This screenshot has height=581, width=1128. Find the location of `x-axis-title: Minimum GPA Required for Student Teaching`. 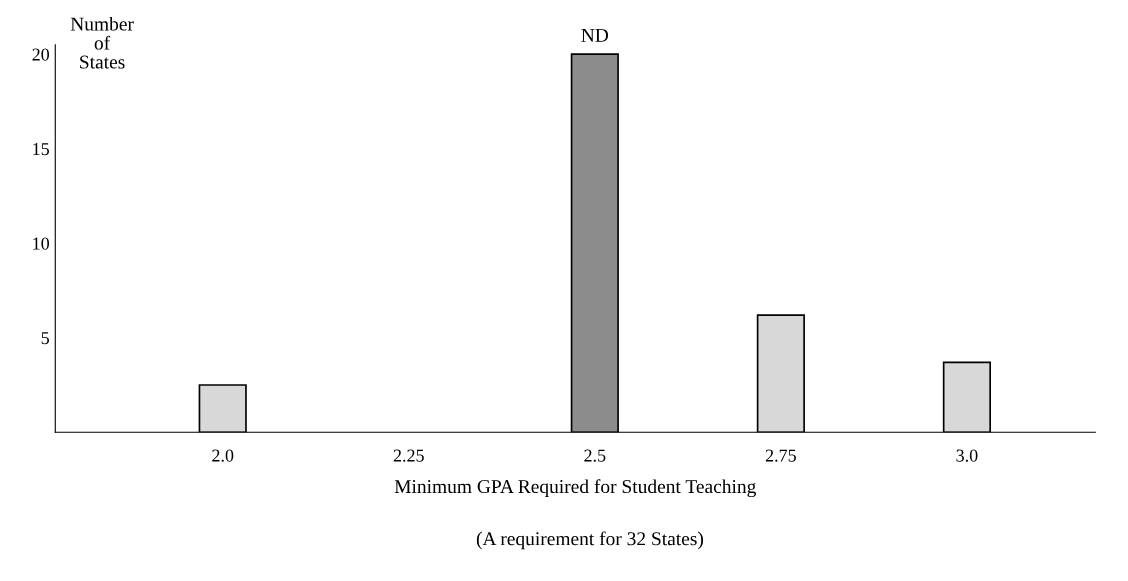

x-axis-title: Minimum GPA Required for Student Teaching is located at coordinates (575, 488).